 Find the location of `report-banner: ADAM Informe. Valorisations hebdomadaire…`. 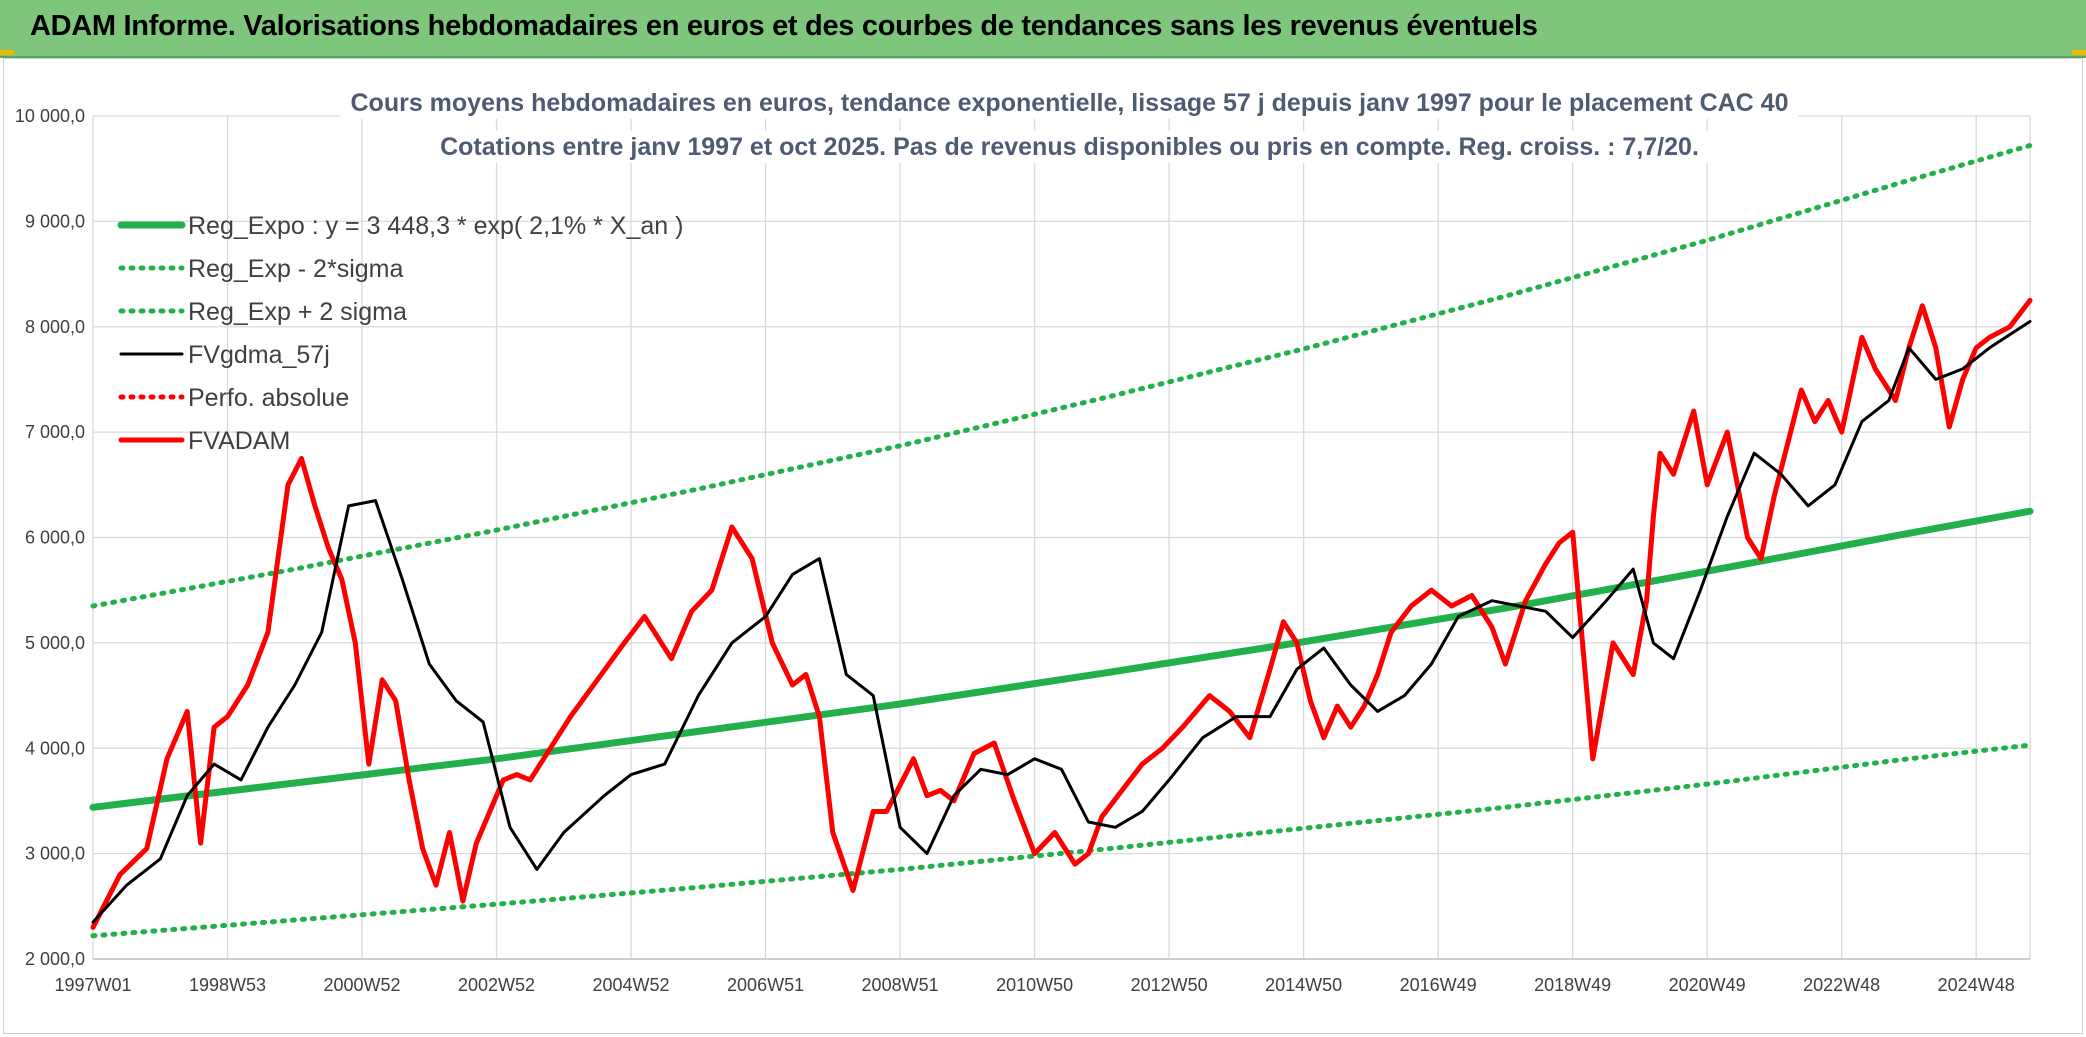

report-banner: ADAM Informe. Valorisations hebdomadaire… is located at coordinates (1043, 29).